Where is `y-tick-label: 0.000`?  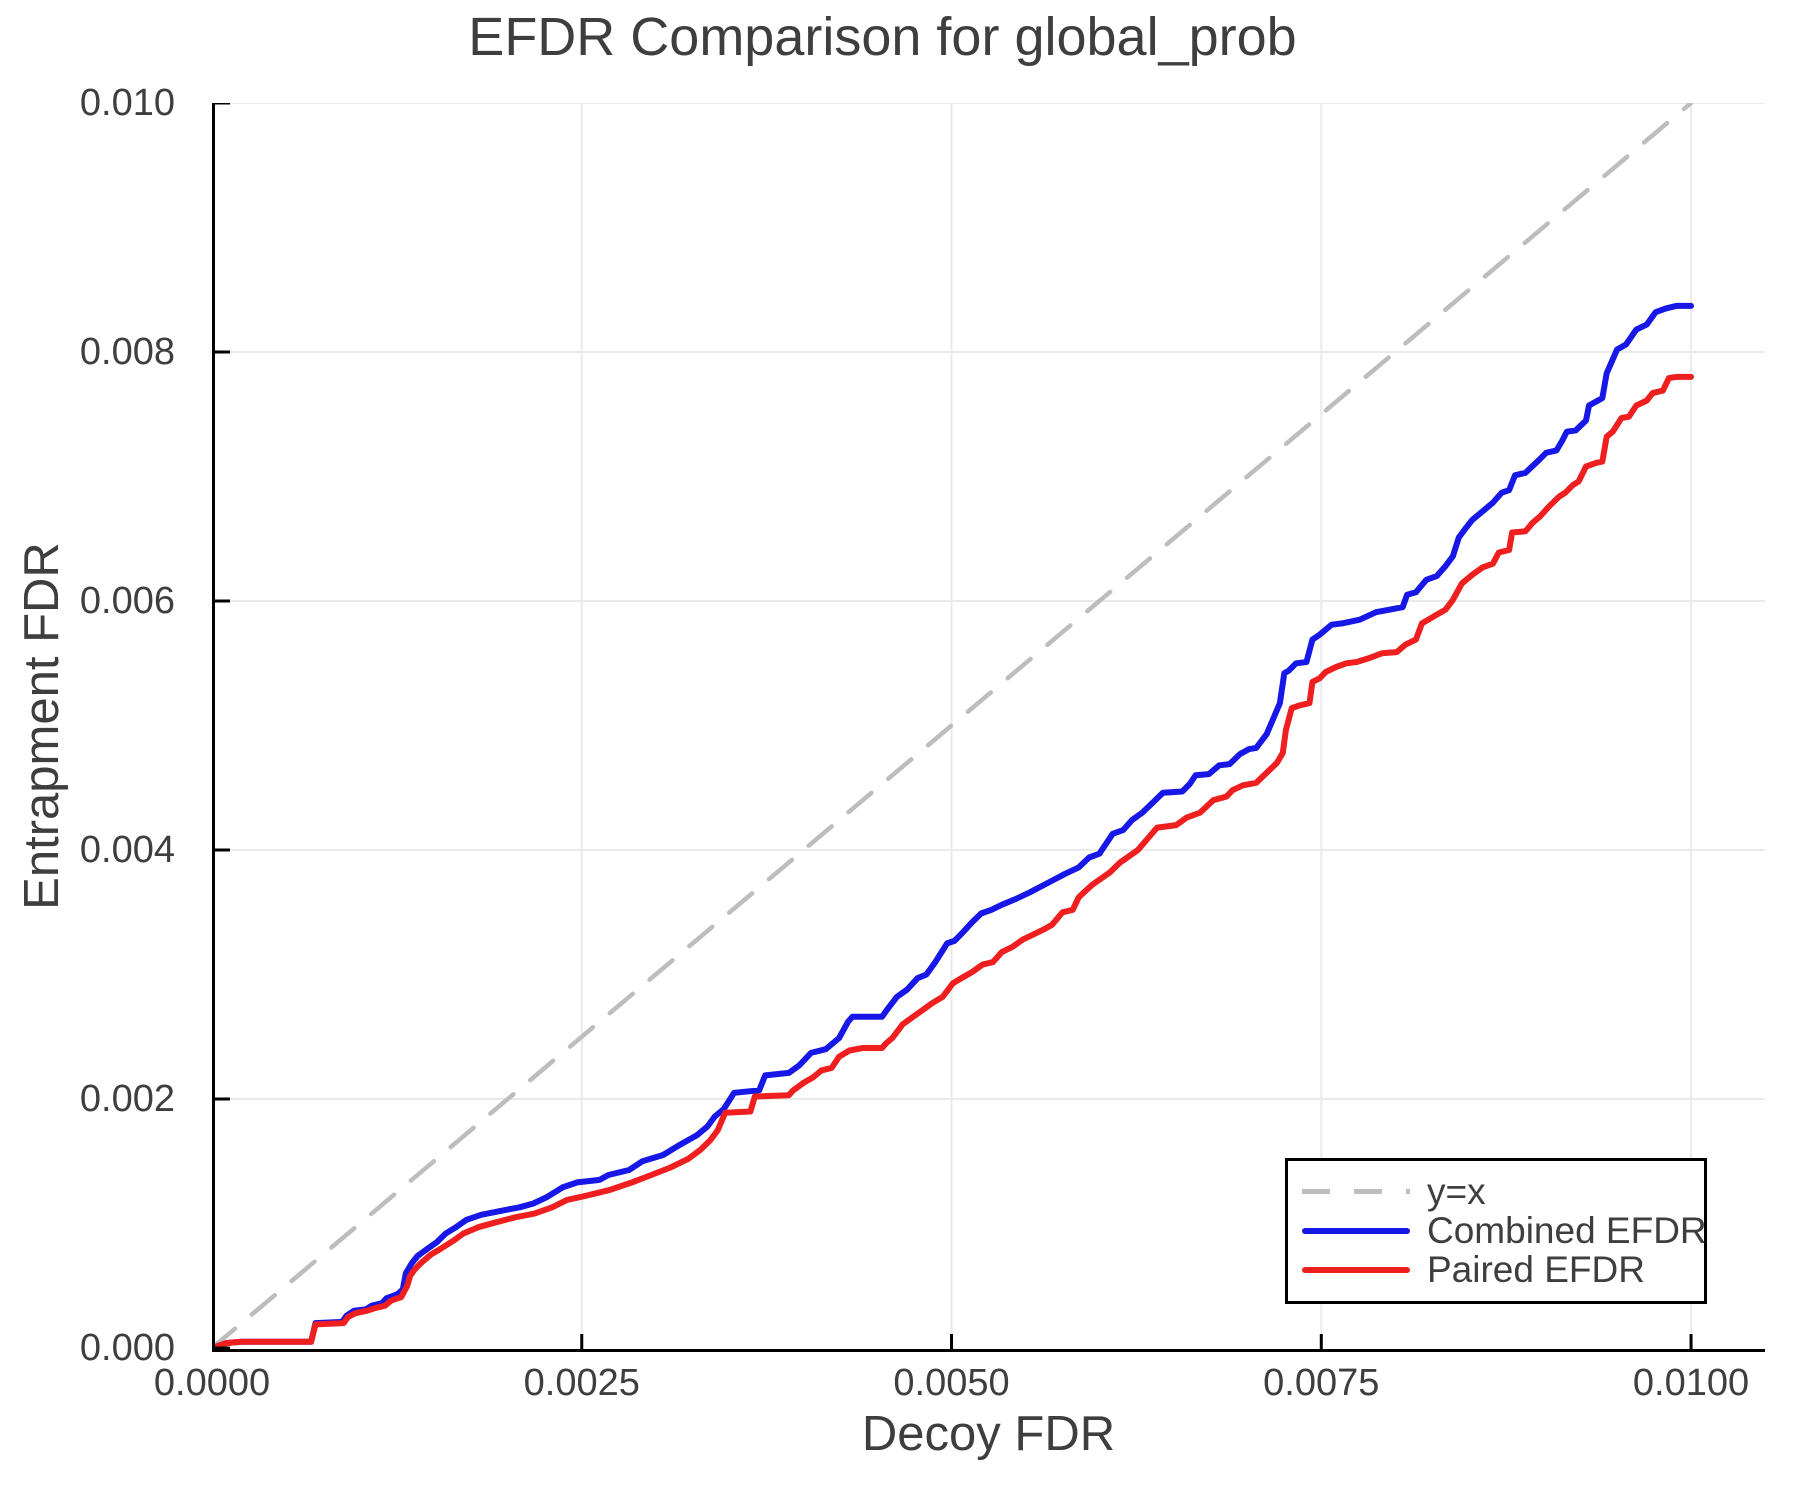 y-tick-label: 0.000 is located at coordinates (127, 1348).